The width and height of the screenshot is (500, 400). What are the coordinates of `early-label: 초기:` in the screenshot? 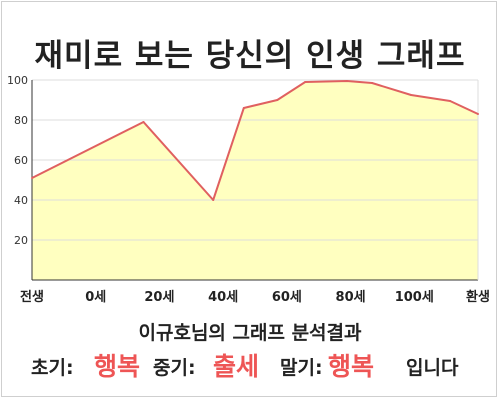 It's located at (52, 368).